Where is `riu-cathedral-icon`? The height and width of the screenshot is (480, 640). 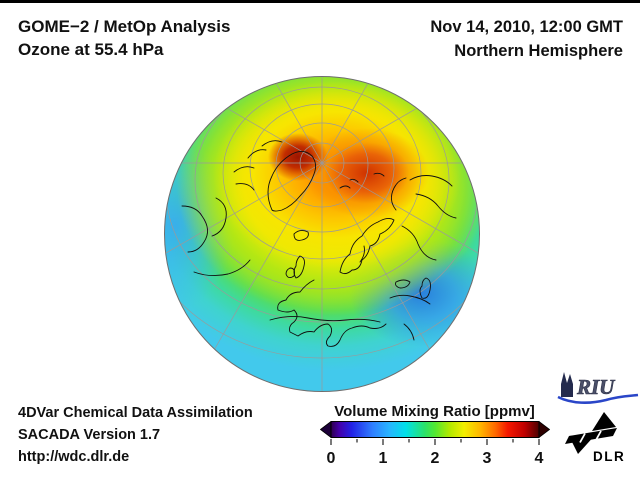
riu-cathedral-icon is located at coordinates (567, 384).